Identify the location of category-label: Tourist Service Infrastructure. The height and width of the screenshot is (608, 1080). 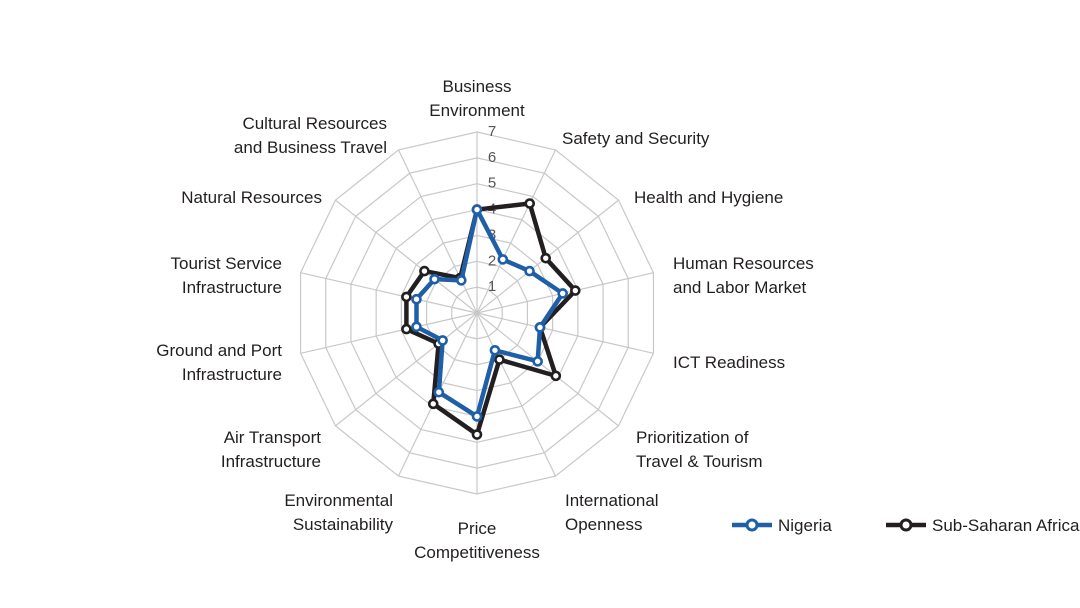
(226, 275).